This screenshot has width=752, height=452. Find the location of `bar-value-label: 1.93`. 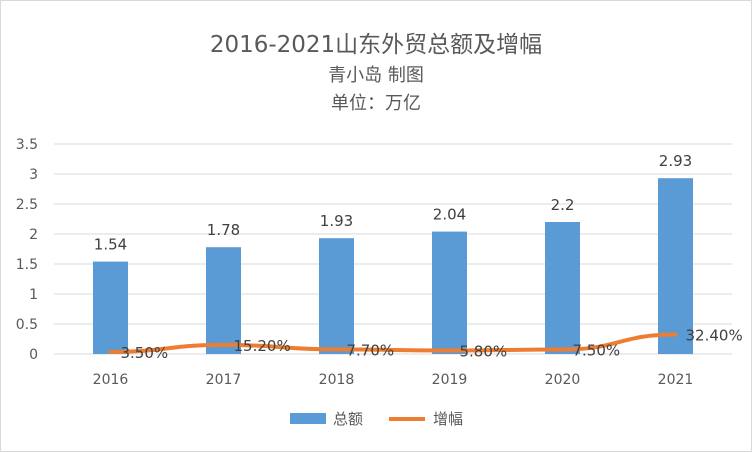

bar-value-label: 1.93 is located at coordinates (336, 221).